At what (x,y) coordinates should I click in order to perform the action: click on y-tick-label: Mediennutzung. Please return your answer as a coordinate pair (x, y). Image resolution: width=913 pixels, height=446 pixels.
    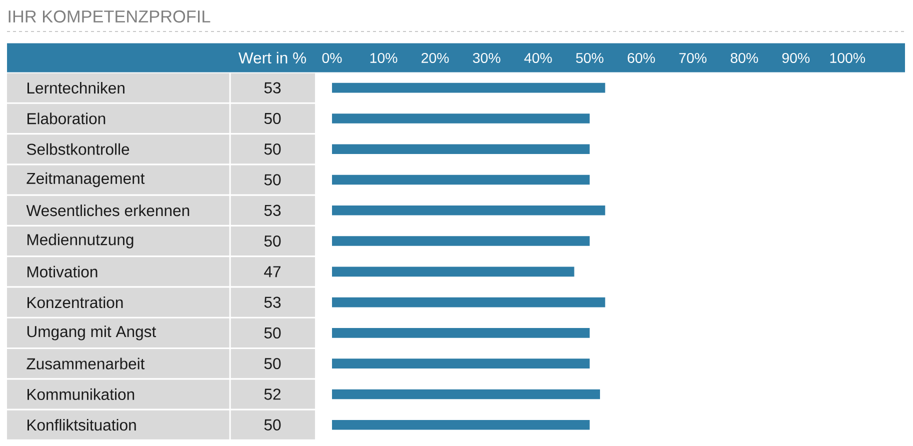
    Looking at the image, I should click on (81, 241).